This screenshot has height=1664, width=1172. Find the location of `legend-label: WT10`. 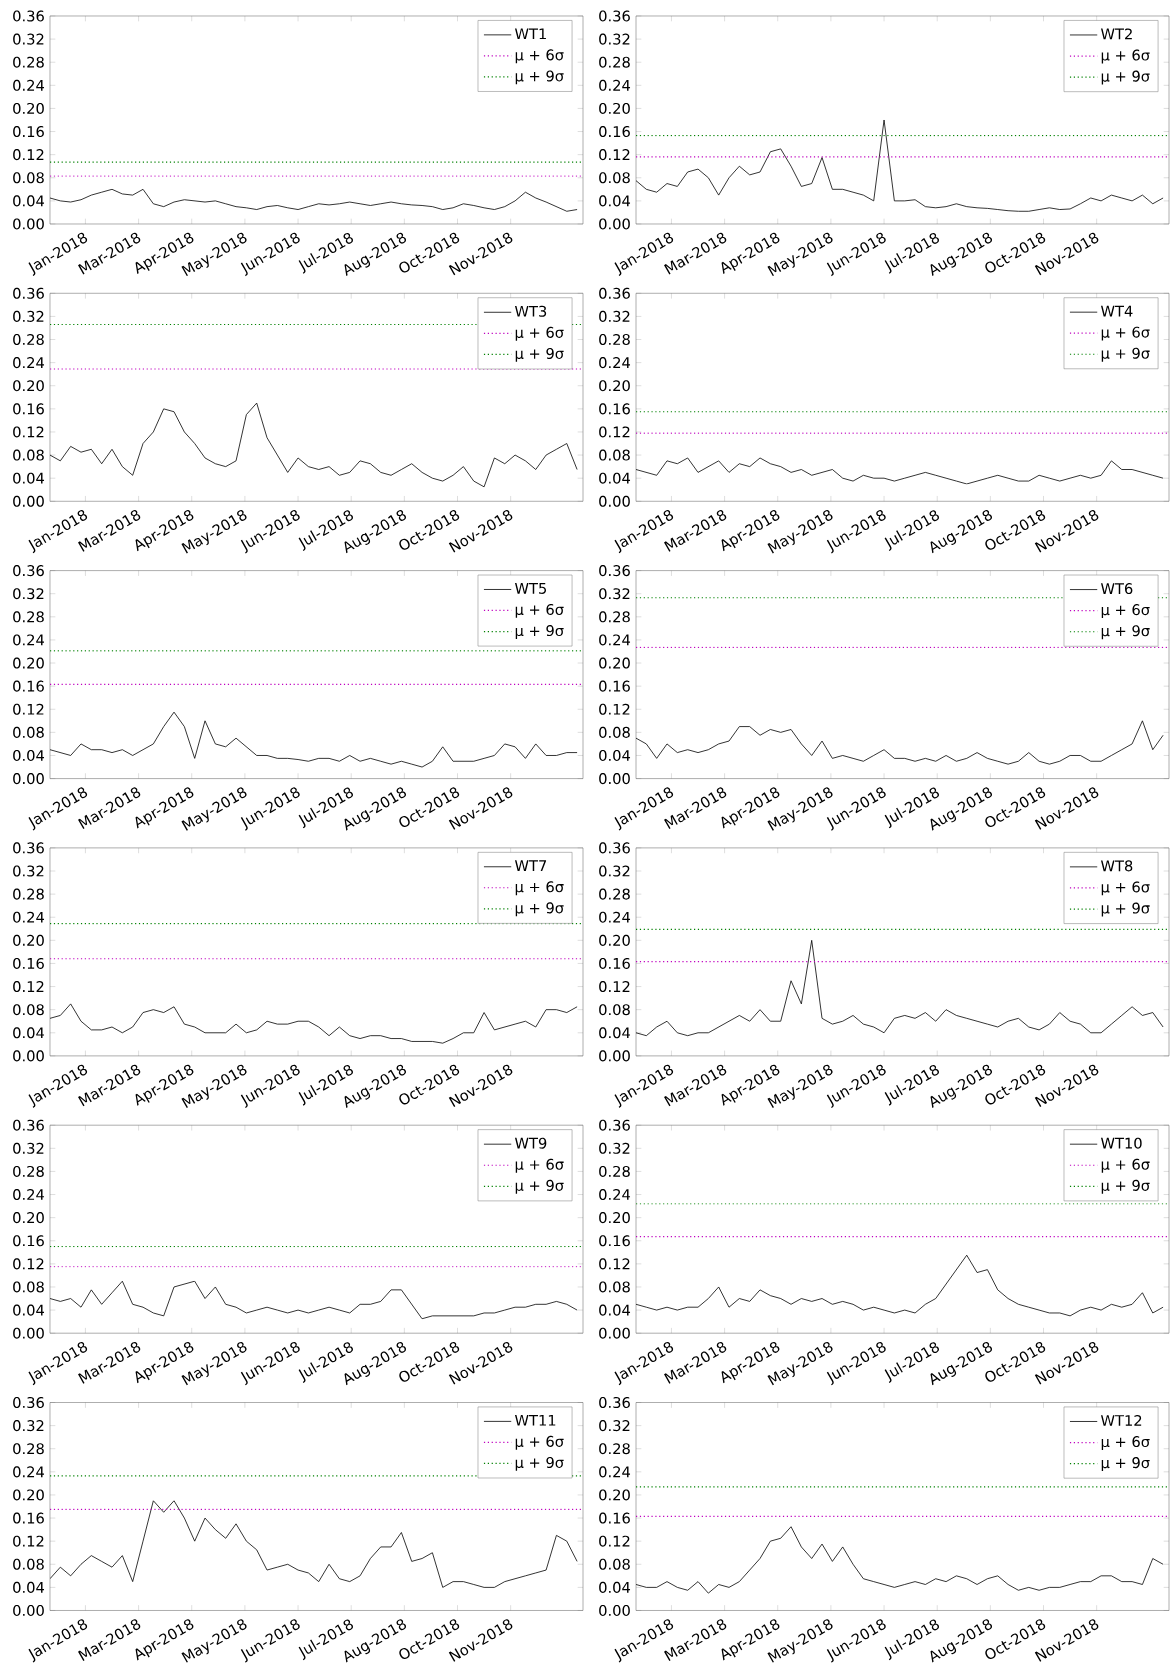

legend-label: WT10 is located at coordinates (1121, 1143).